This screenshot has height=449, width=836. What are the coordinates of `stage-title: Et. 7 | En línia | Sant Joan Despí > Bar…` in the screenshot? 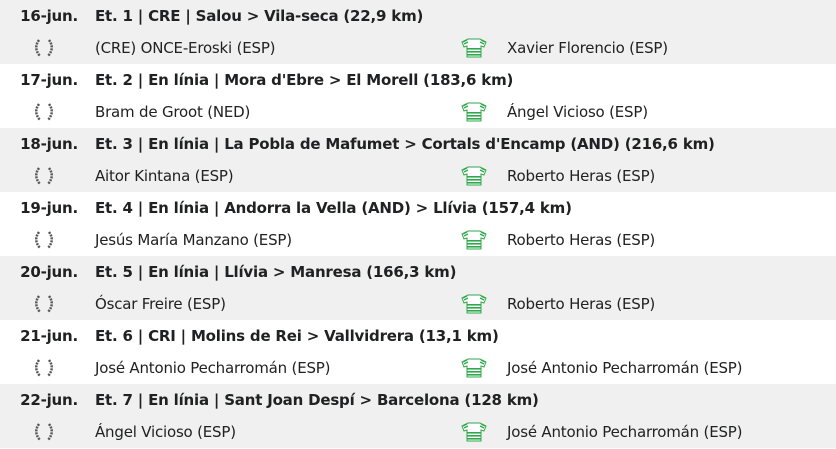 It's located at (317, 400).